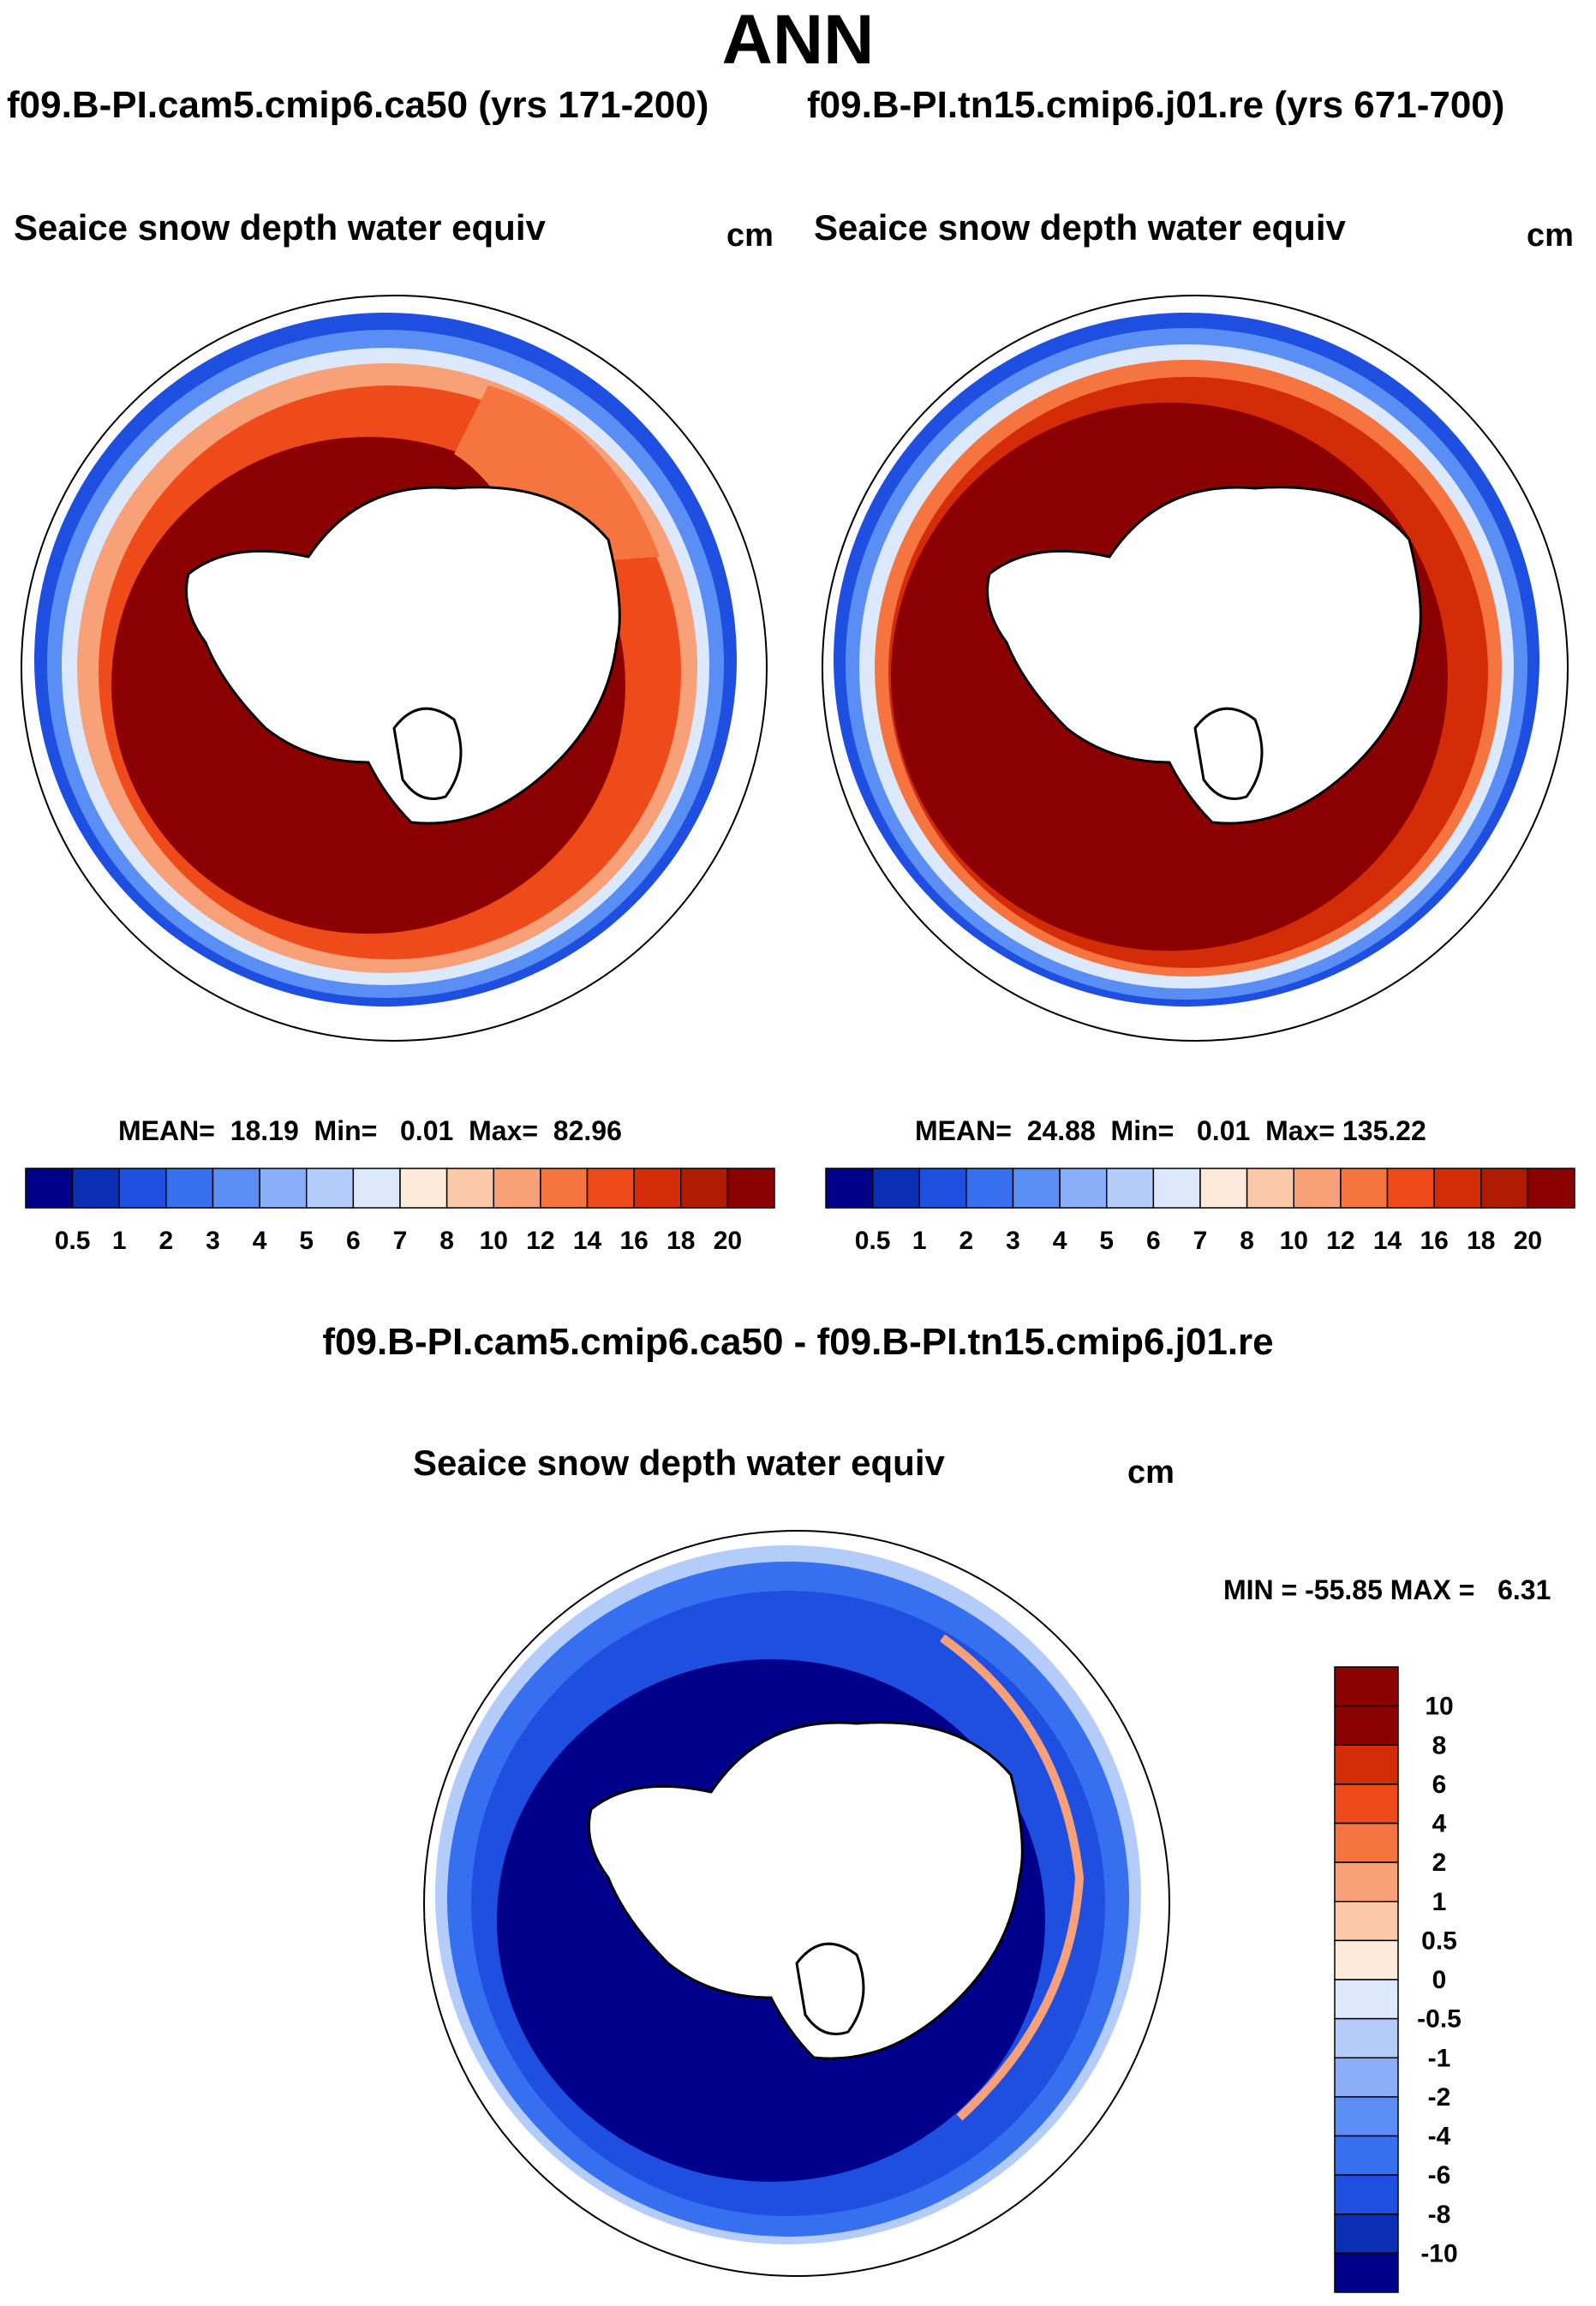 Image resolution: width=1596 pixels, height=2306 pixels. What do you see at coordinates (1440, 1902) in the screenshot?
I see `panel3-colorbar-tick-label: 1` at bounding box center [1440, 1902].